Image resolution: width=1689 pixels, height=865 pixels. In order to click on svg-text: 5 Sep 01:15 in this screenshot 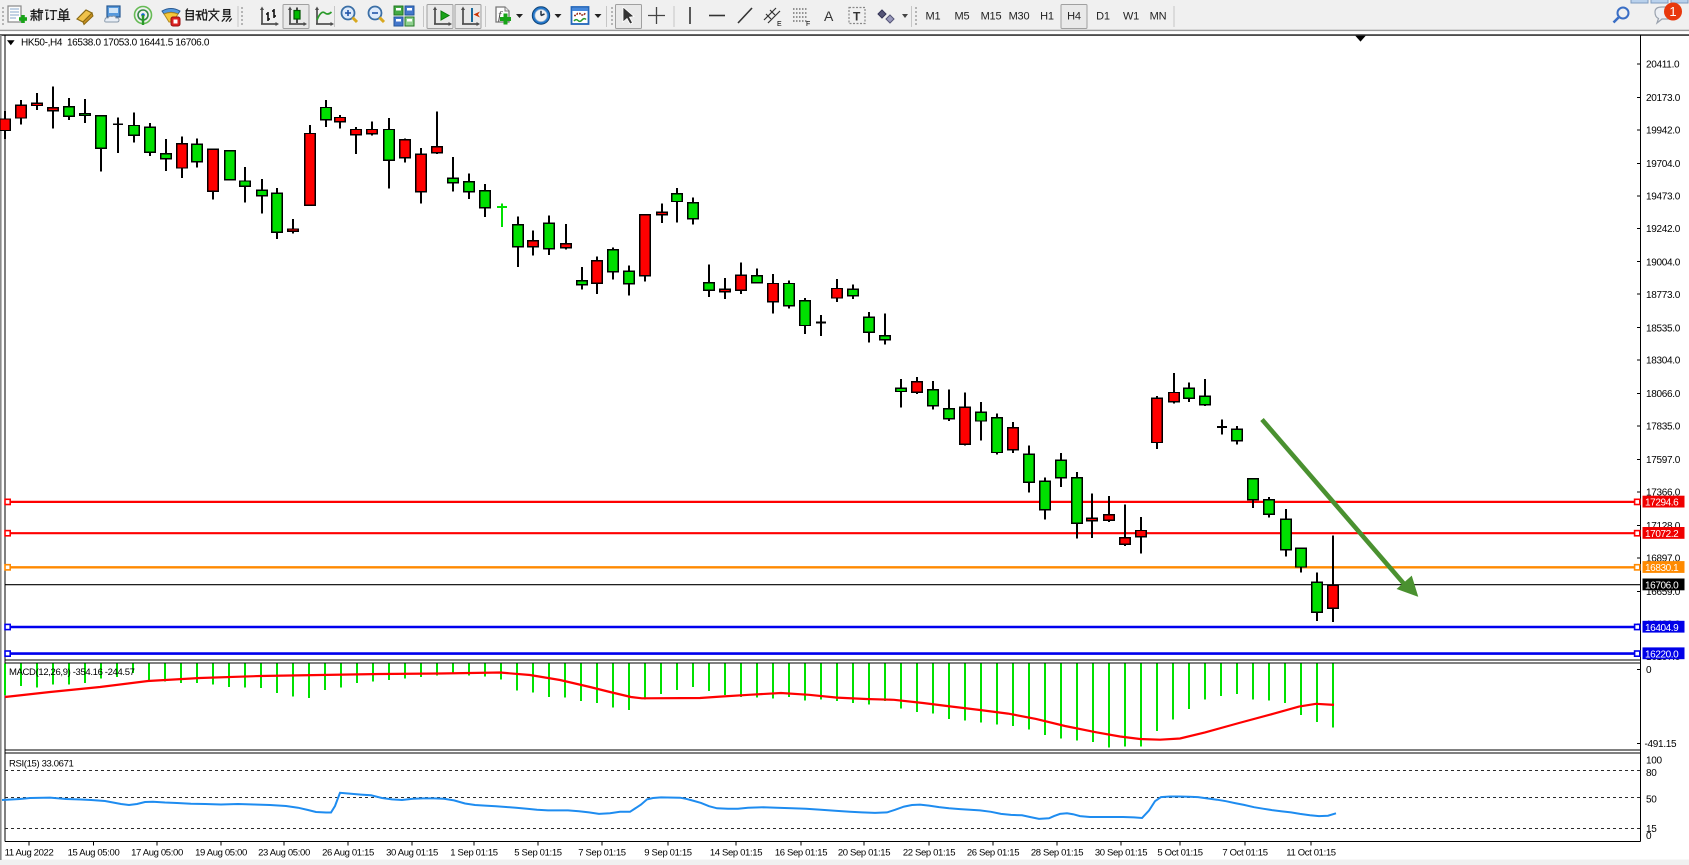, I will do `click(537, 852)`.